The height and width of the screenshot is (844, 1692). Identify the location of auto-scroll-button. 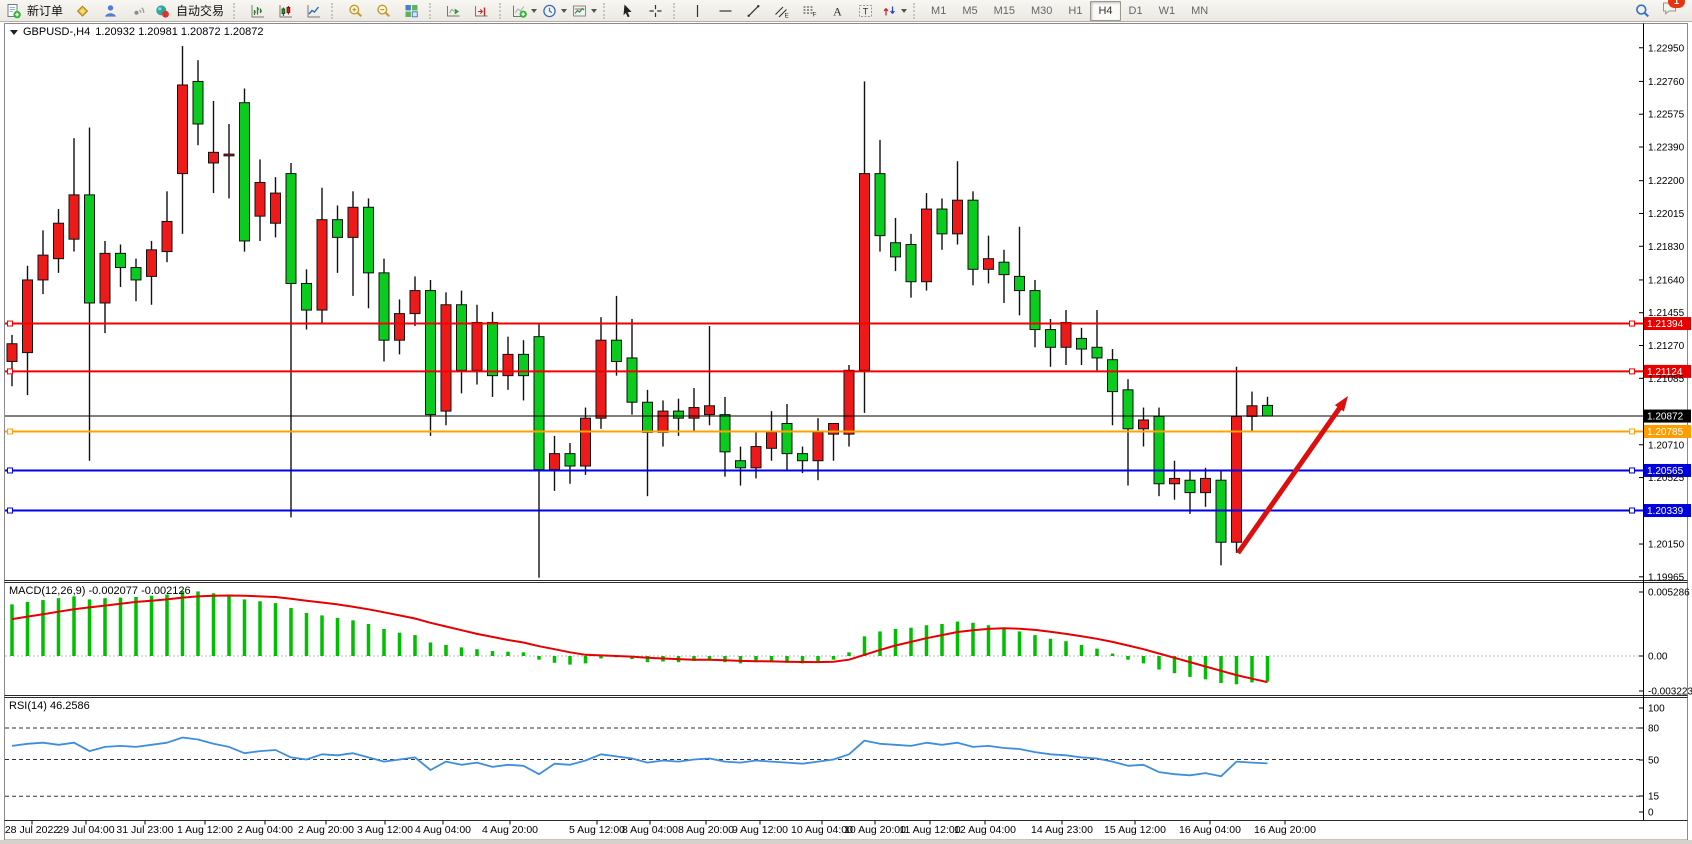
(453, 11).